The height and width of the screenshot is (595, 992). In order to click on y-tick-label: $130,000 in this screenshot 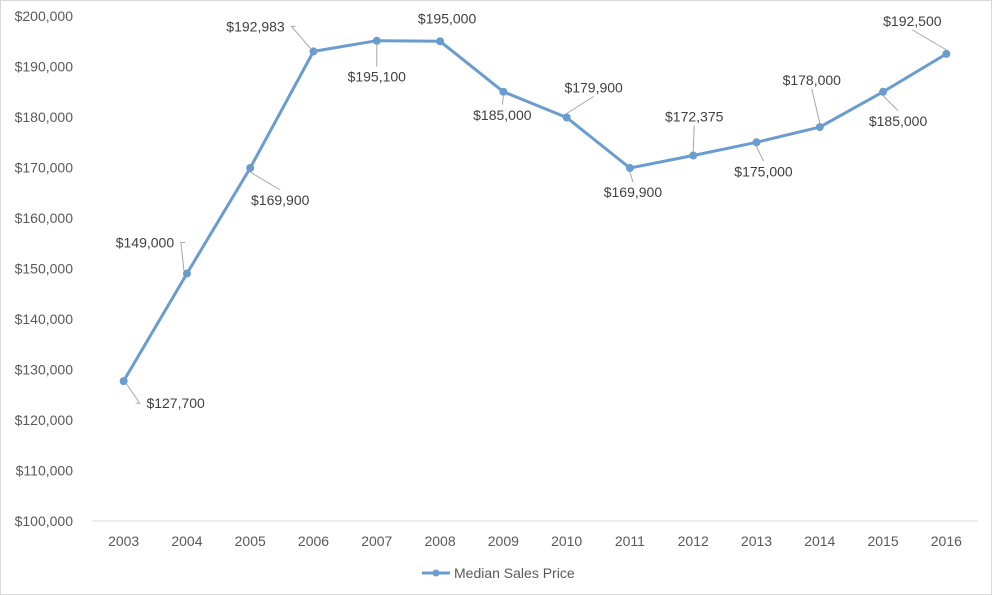, I will do `click(44, 370)`.